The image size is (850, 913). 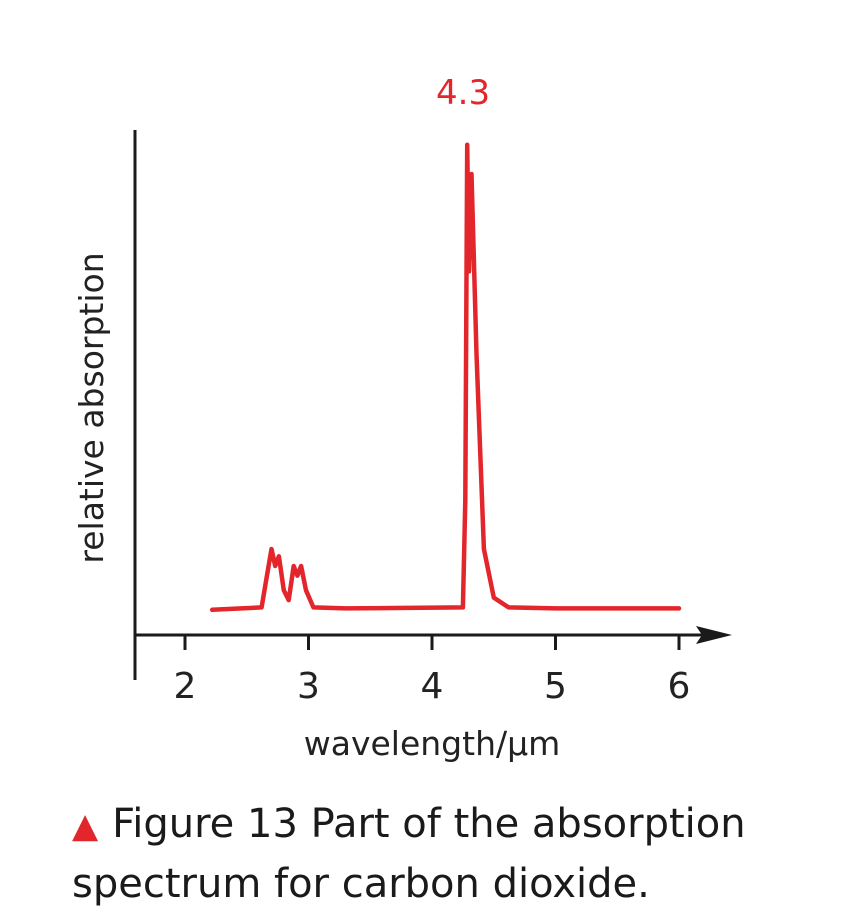 What do you see at coordinates (714, 635) in the screenshot?
I see `x-axis-arrowhead` at bounding box center [714, 635].